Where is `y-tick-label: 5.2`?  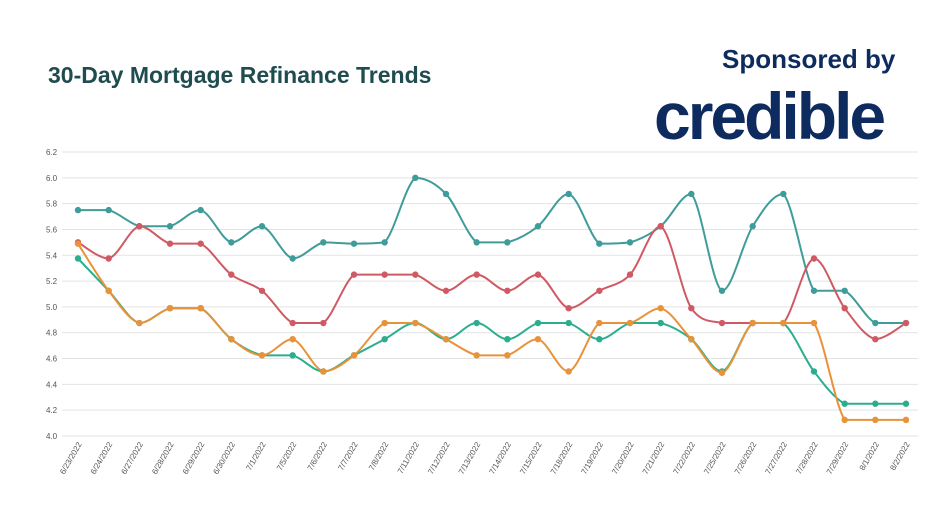
y-tick-label: 5.2 is located at coordinates (52, 281).